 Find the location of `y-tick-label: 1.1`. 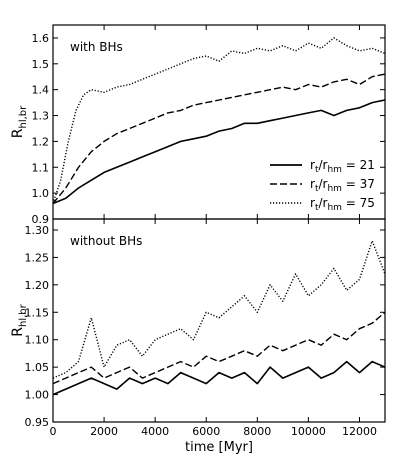

y-tick-label: 1.1 is located at coordinates (41, 167).